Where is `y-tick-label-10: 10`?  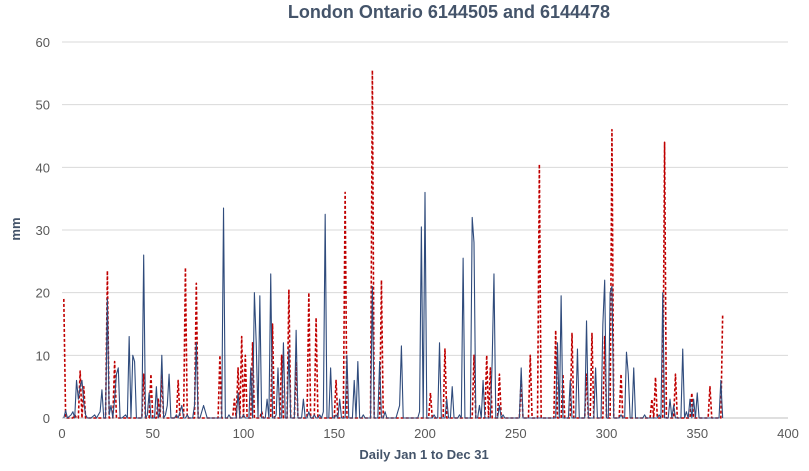 y-tick-label-10: 10 is located at coordinates (43, 355).